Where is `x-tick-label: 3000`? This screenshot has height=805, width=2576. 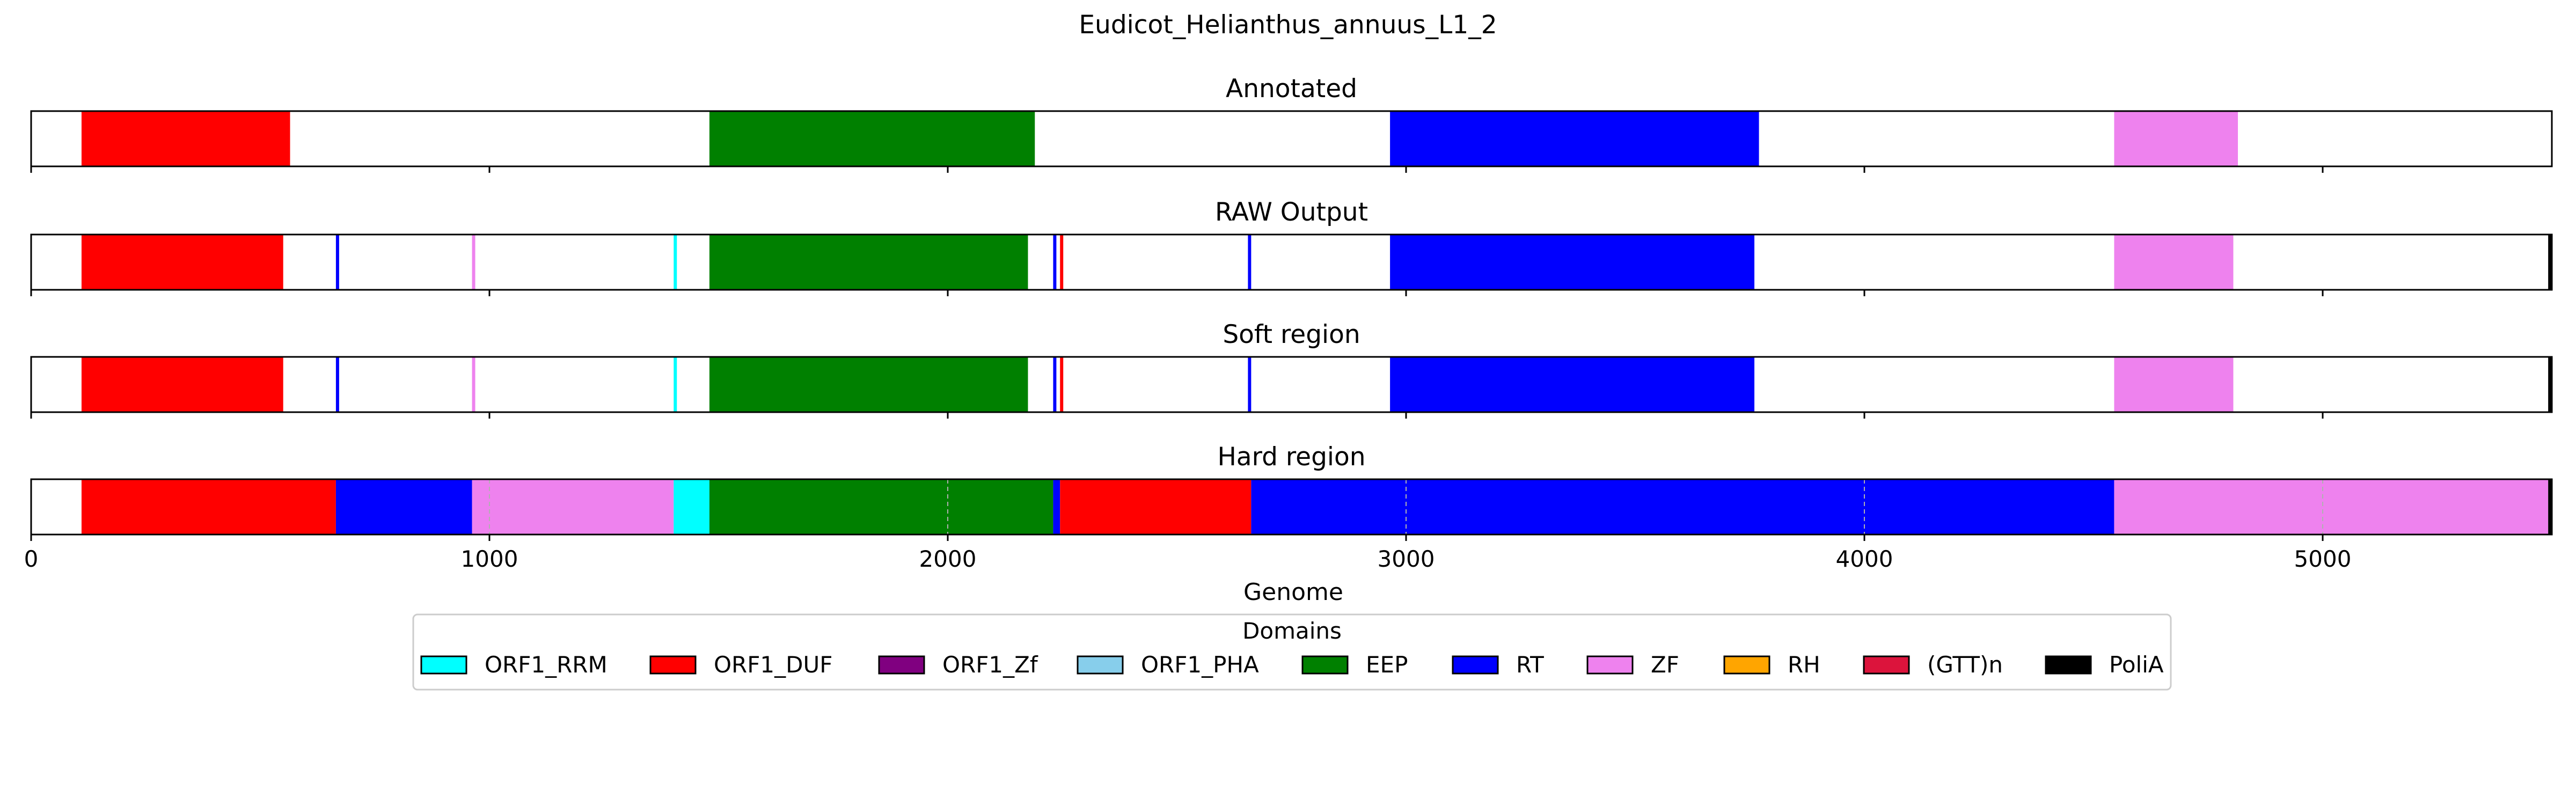
x-tick-label: 3000 is located at coordinates (1406, 559).